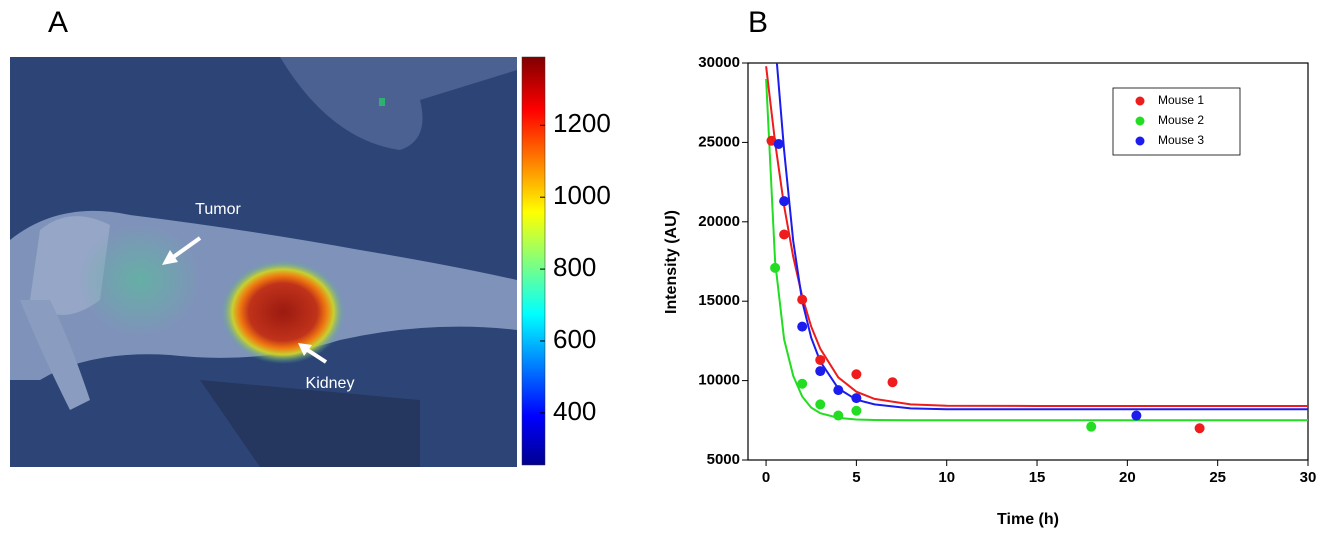  What do you see at coordinates (330, 383) in the screenshot?
I see `annotation: Kidney` at bounding box center [330, 383].